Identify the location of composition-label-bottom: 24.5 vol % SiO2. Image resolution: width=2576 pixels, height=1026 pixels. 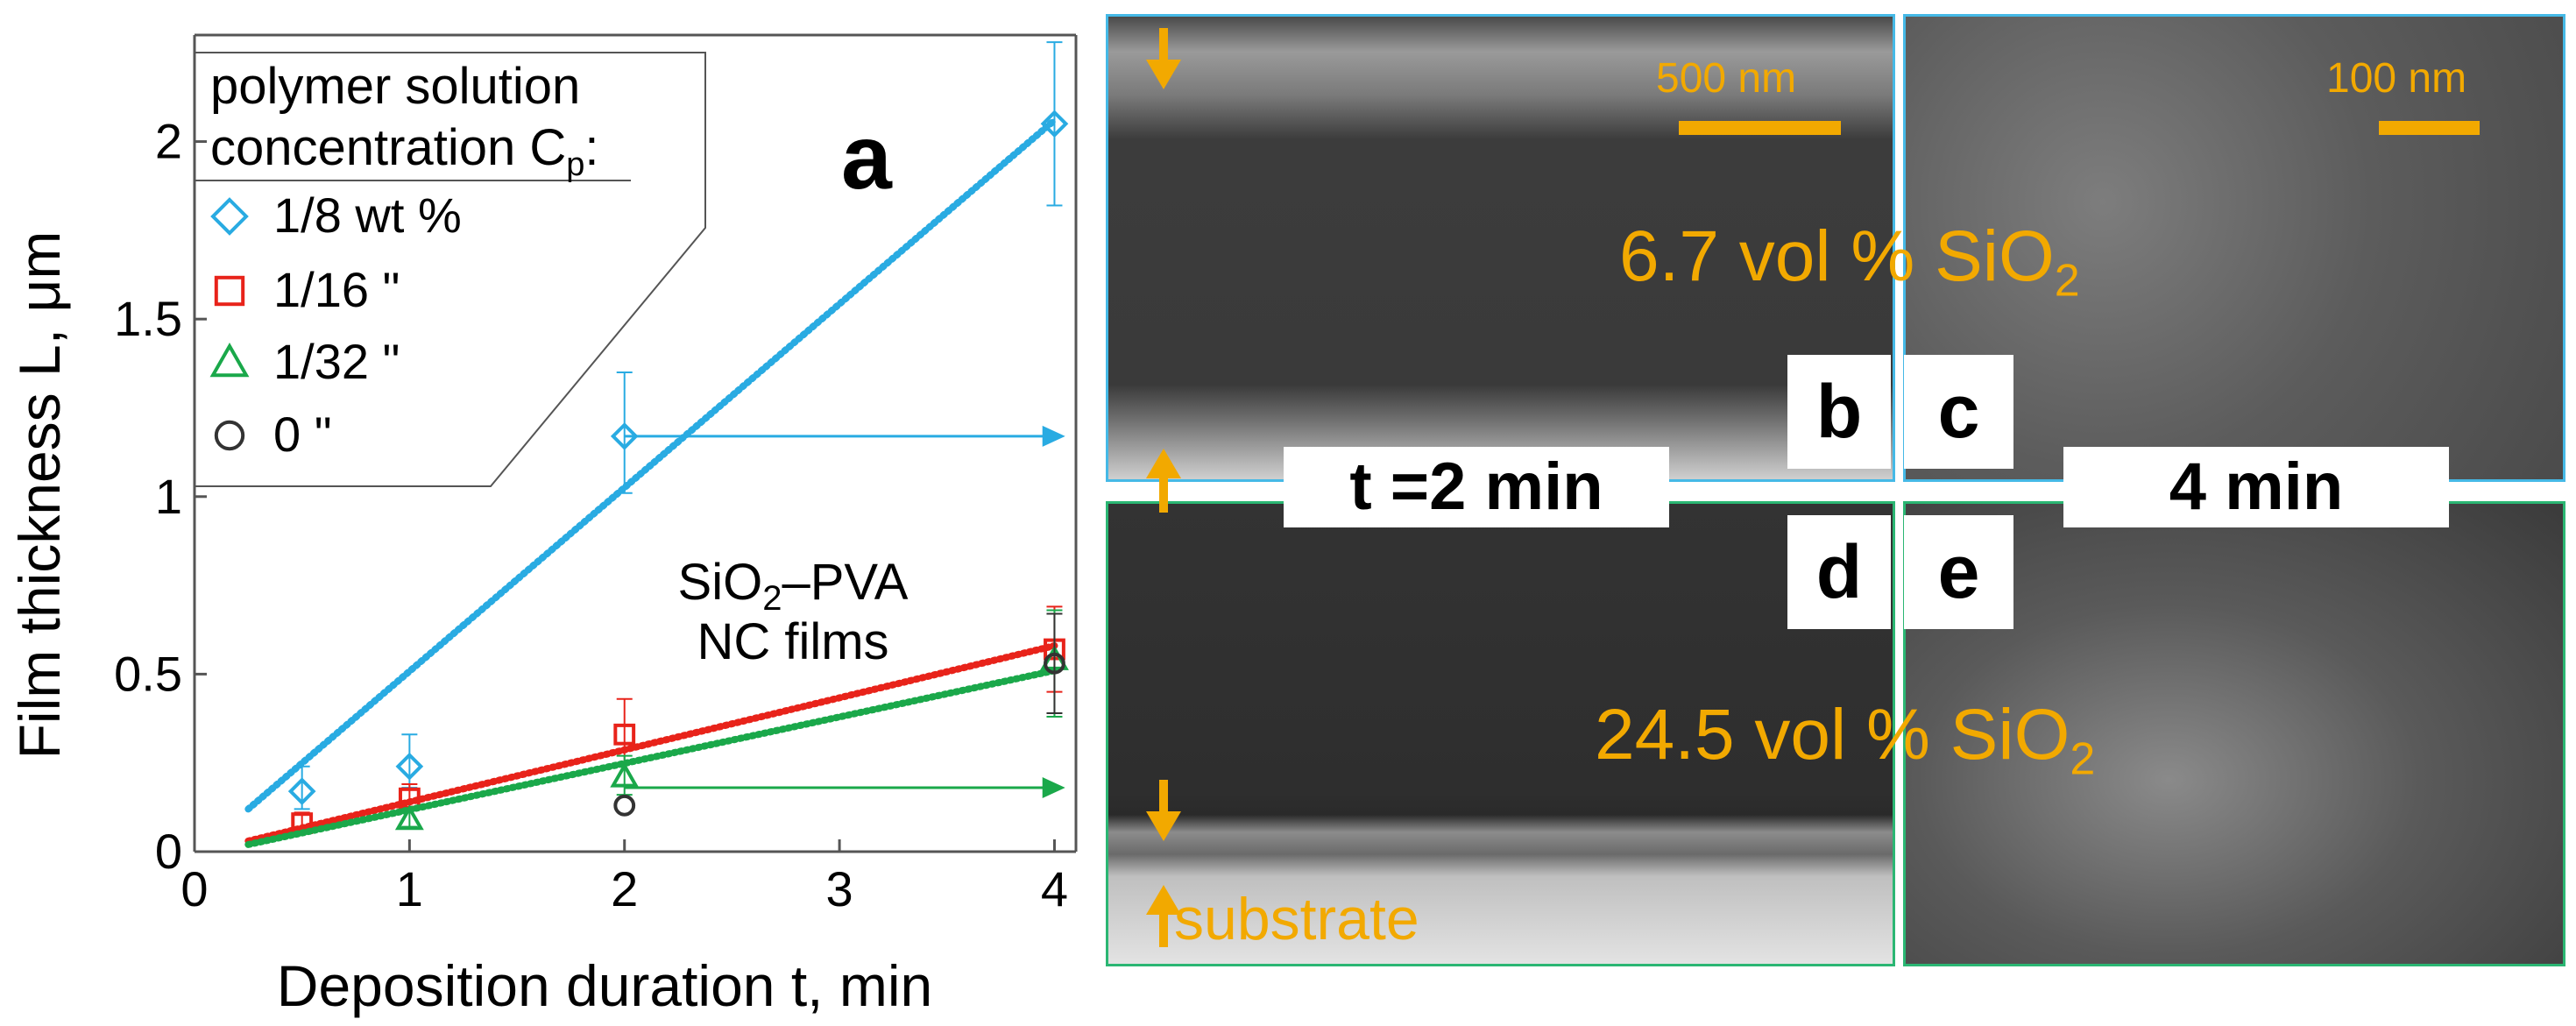
(1845, 740).